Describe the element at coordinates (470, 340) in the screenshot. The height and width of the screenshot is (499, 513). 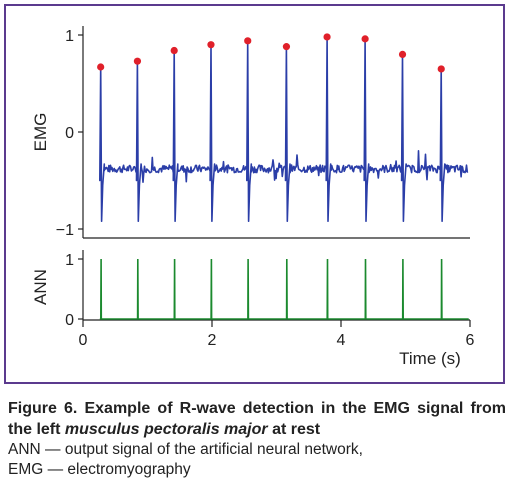
I see `x-tick-label: 6` at that location.